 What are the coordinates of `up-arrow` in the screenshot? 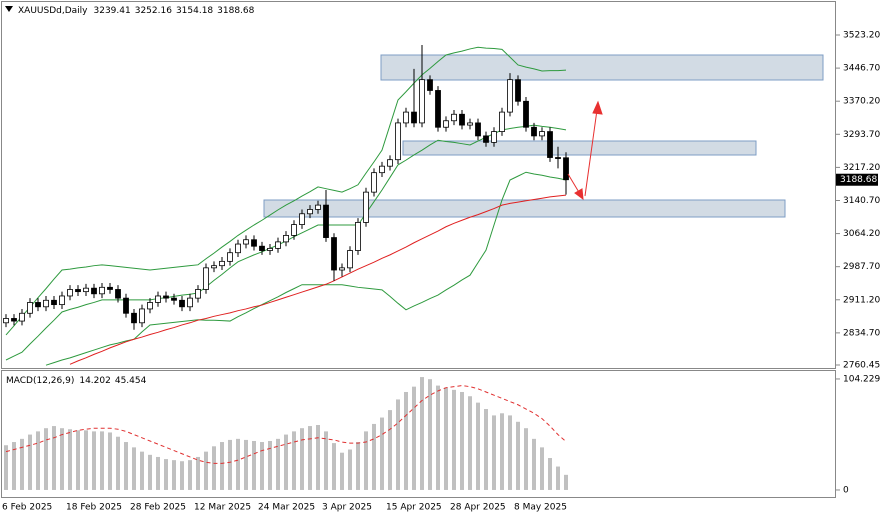 It's located at (591, 153).